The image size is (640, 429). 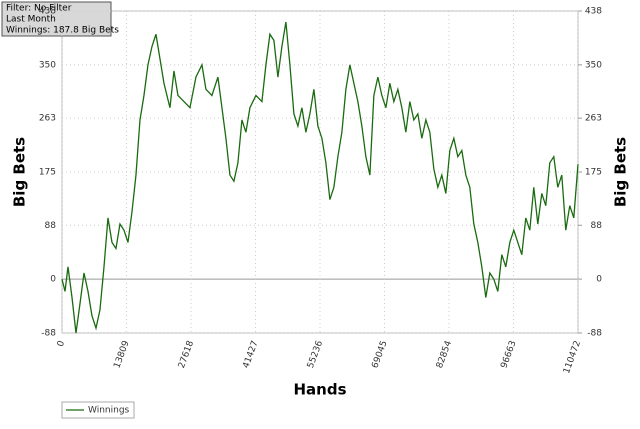 What do you see at coordinates (593, 12) in the screenshot?
I see `y2-tick-label: 438` at bounding box center [593, 12].